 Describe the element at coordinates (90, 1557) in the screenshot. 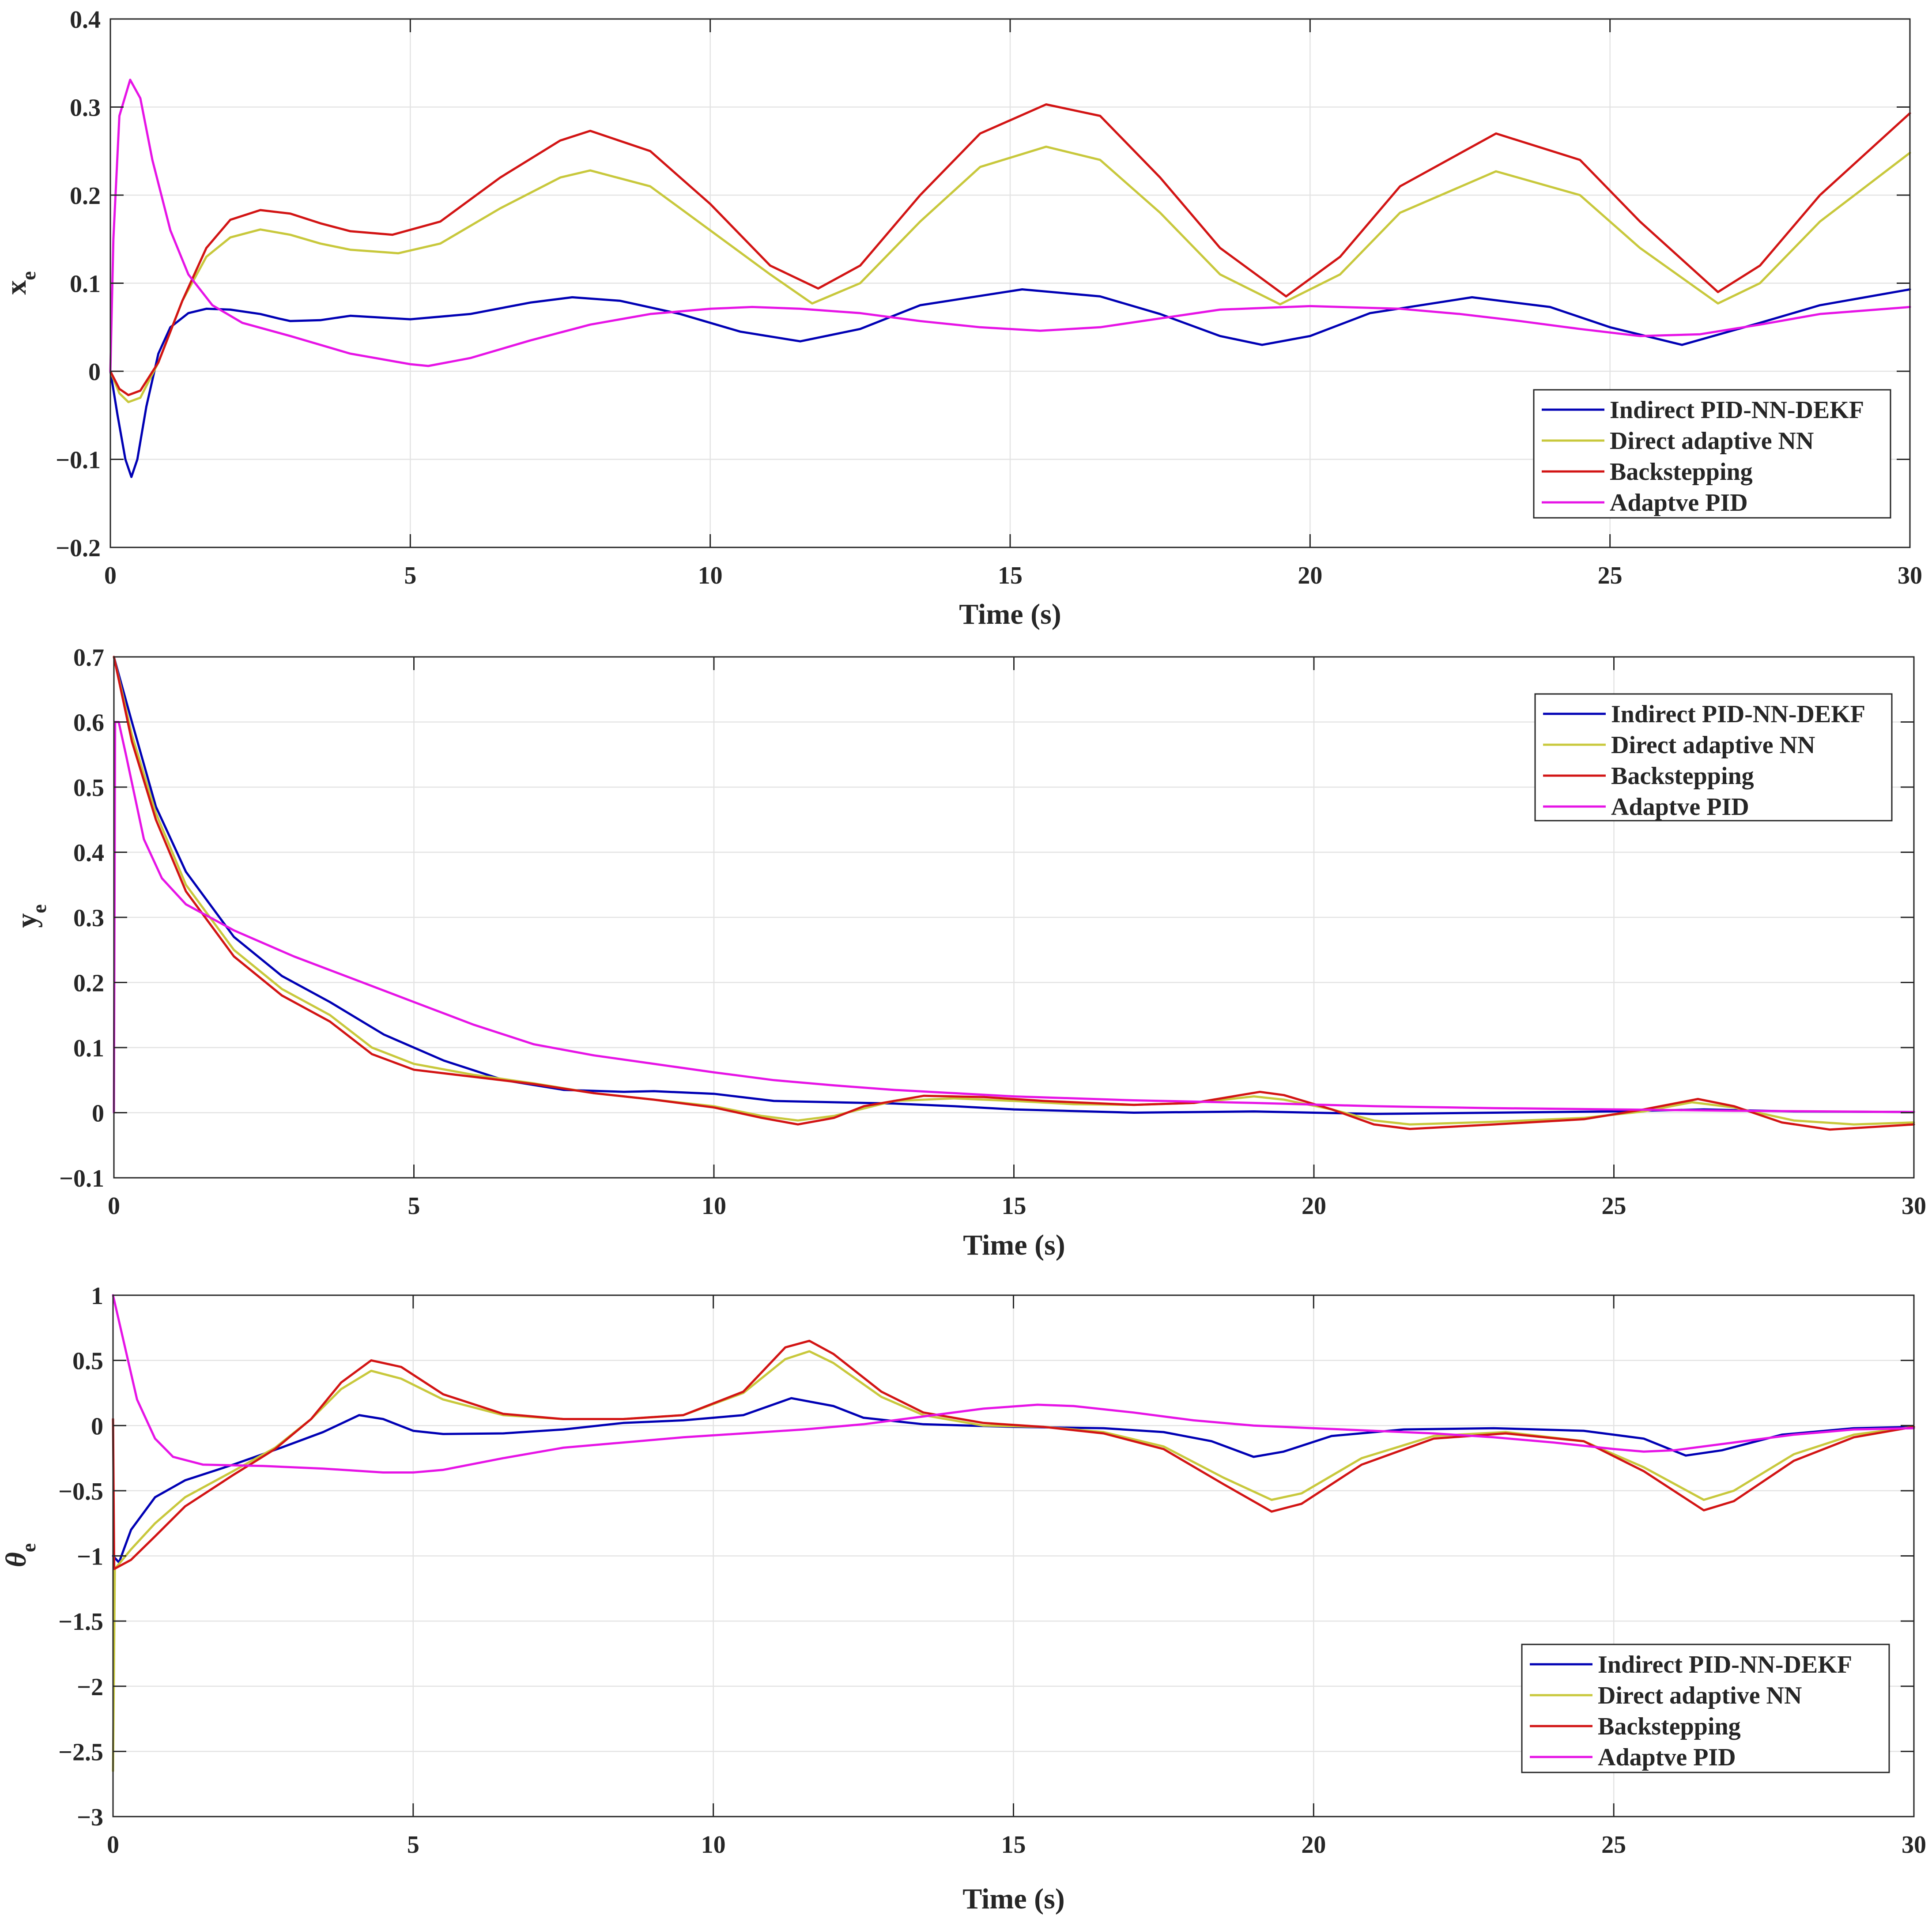

I see `y-tick-label: −1` at that location.